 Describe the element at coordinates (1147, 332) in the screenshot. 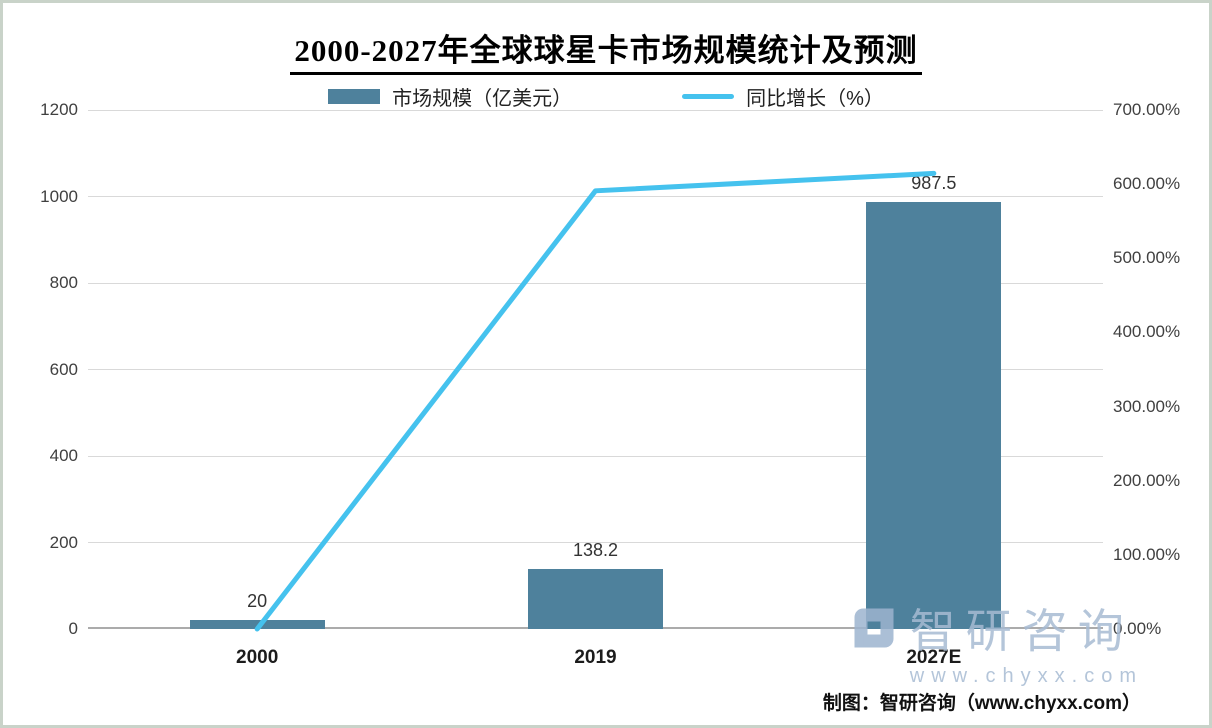

I see `right-axis-tick: 400.00%` at that location.